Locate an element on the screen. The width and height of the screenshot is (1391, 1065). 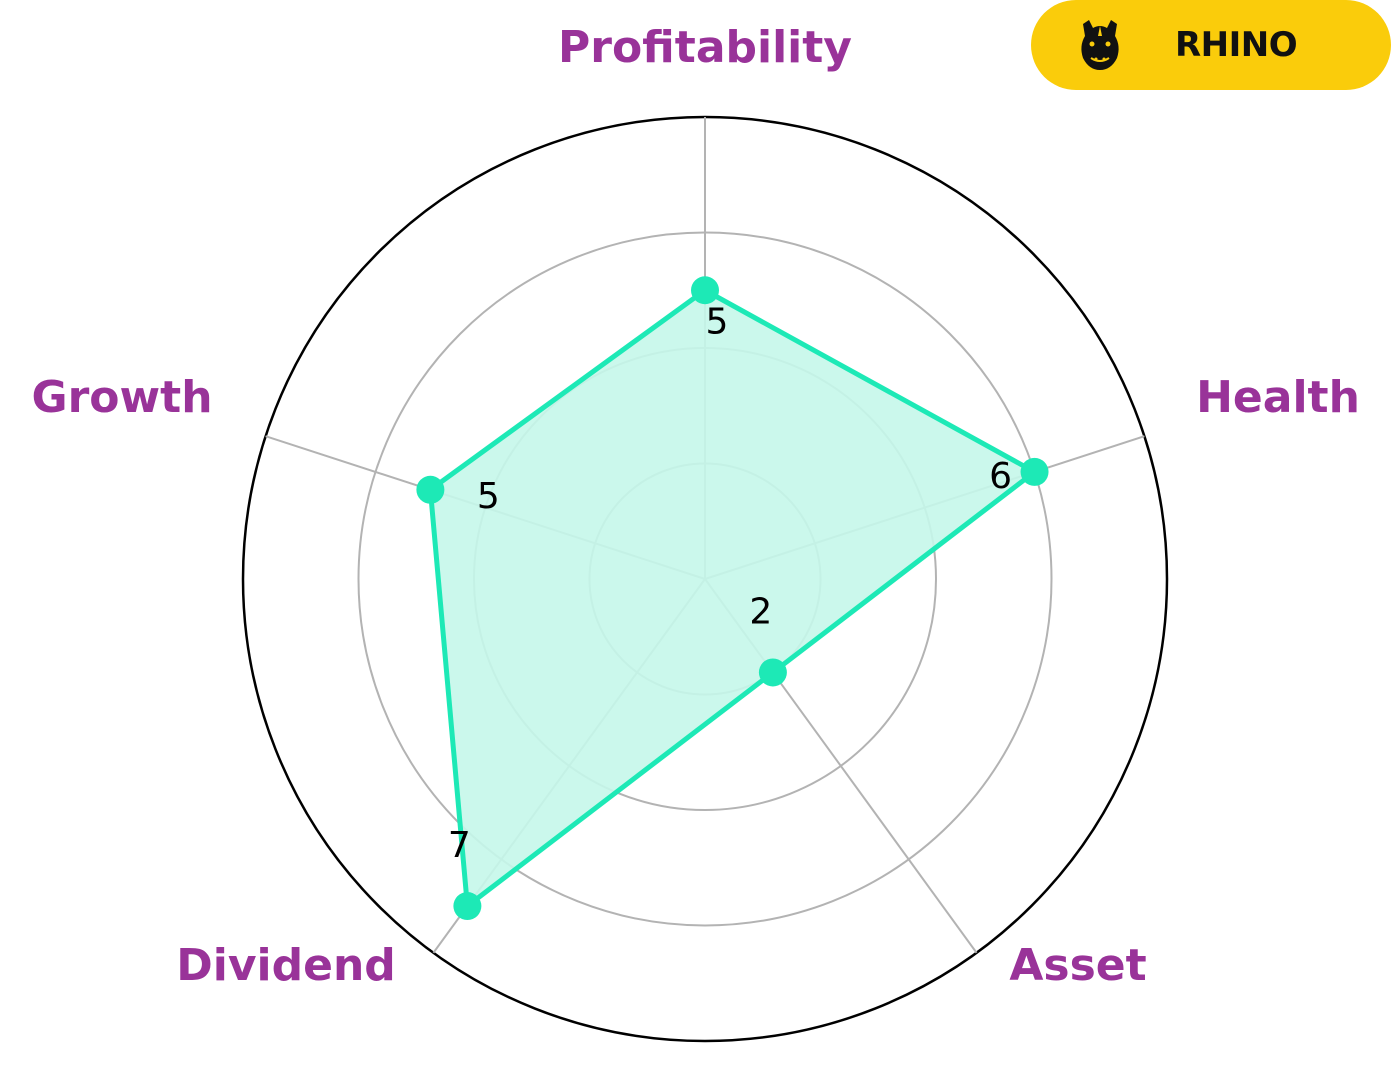
rhino-head-icon is located at coordinates (1100, 45).